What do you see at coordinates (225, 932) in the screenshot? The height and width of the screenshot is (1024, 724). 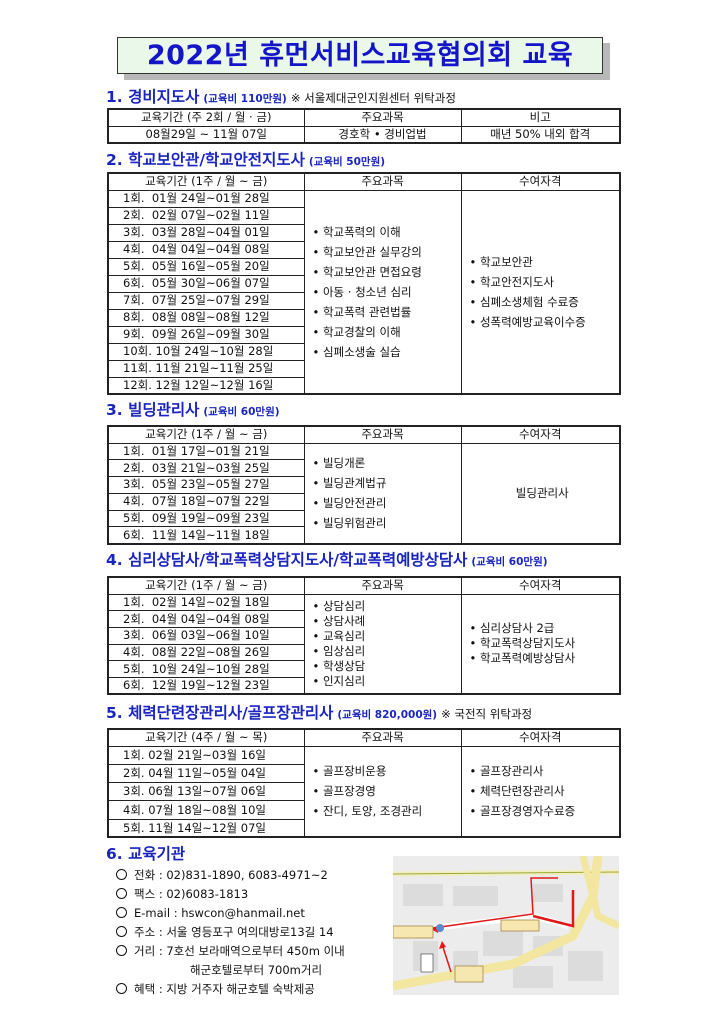 I see `contact-address: 주소 : 서울 영등포구 여의대방로13길 14` at bounding box center [225, 932].